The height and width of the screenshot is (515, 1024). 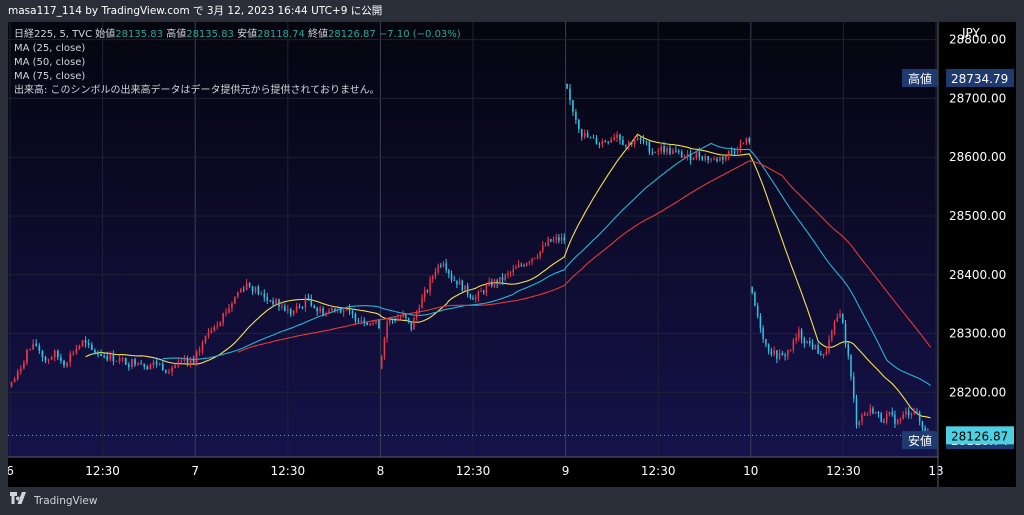 I want to click on x-tick-label: 13, so click(x=935, y=471).